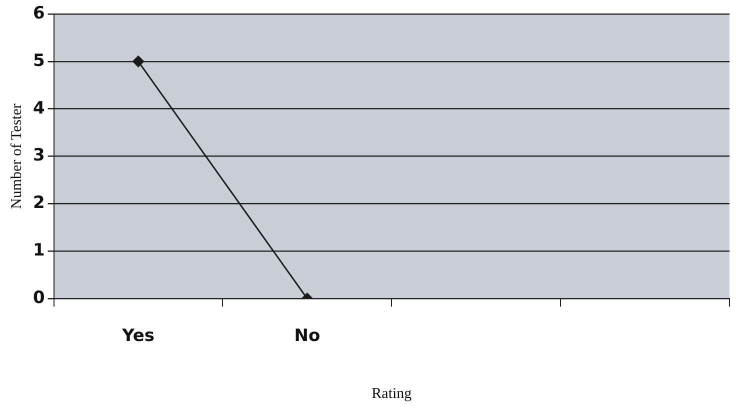 This screenshot has width=736, height=413. What do you see at coordinates (38, 108) in the screenshot?
I see `y-tick-label: 4` at bounding box center [38, 108].